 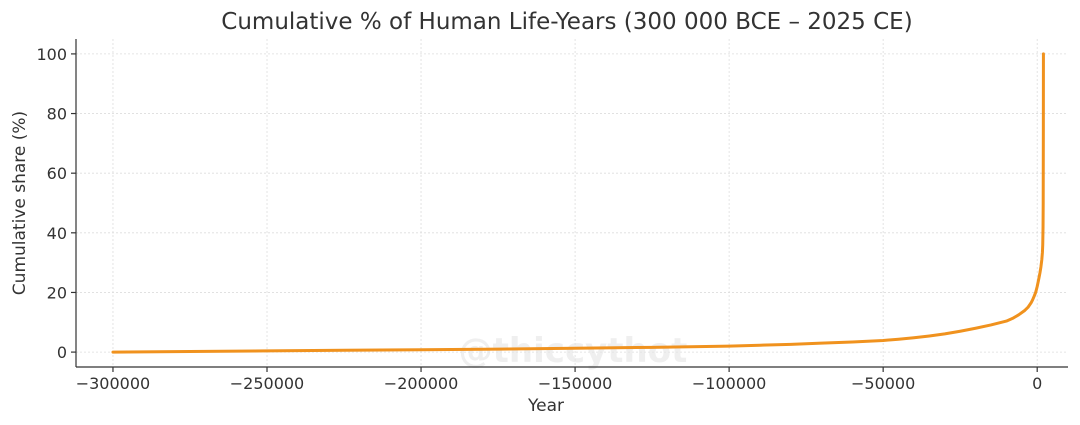 What do you see at coordinates (729, 383) in the screenshot?
I see `x-tick-label: −100000` at bounding box center [729, 383].